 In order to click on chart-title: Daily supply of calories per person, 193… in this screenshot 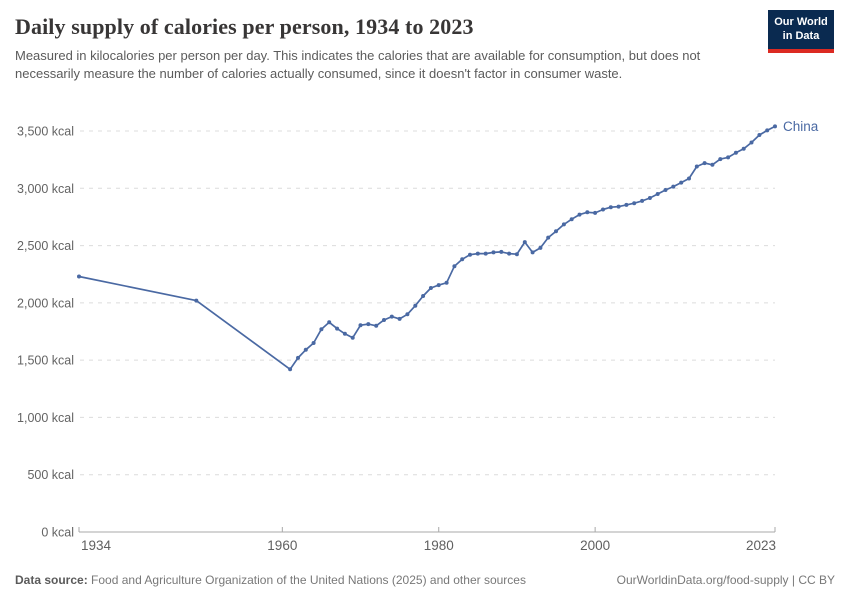, I will do `click(244, 26)`.